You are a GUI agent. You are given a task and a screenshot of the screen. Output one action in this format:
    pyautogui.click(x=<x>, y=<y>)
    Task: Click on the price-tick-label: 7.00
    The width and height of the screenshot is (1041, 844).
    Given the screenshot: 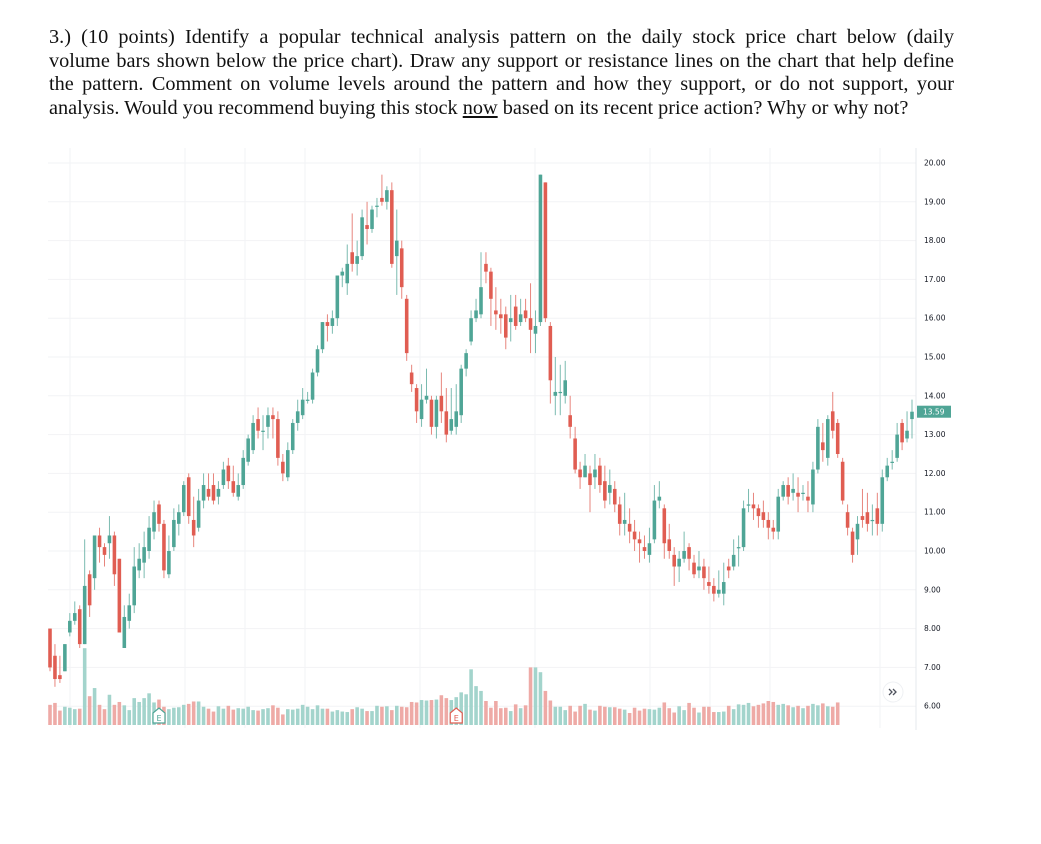 What is the action you would take?
    pyautogui.click(x=932, y=667)
    